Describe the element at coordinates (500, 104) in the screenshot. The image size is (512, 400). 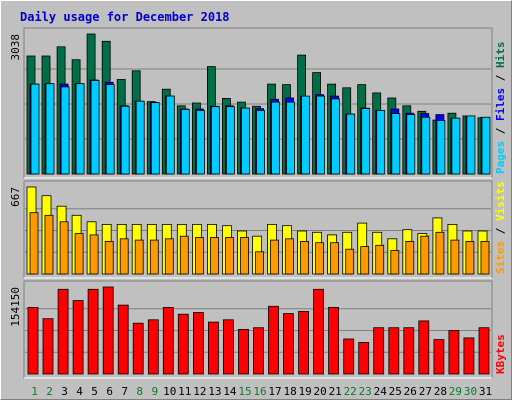
I see `top-legend-part-2: Files` at that location.